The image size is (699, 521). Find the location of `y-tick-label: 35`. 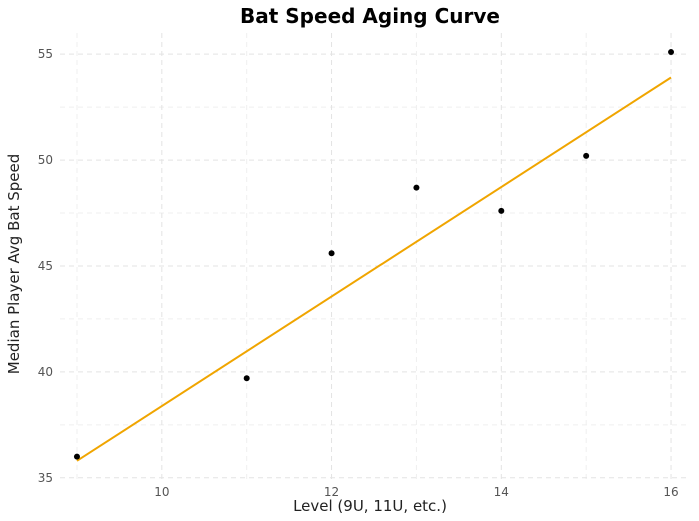

y-tick-label: 35 is located at coordinates (45, 478).